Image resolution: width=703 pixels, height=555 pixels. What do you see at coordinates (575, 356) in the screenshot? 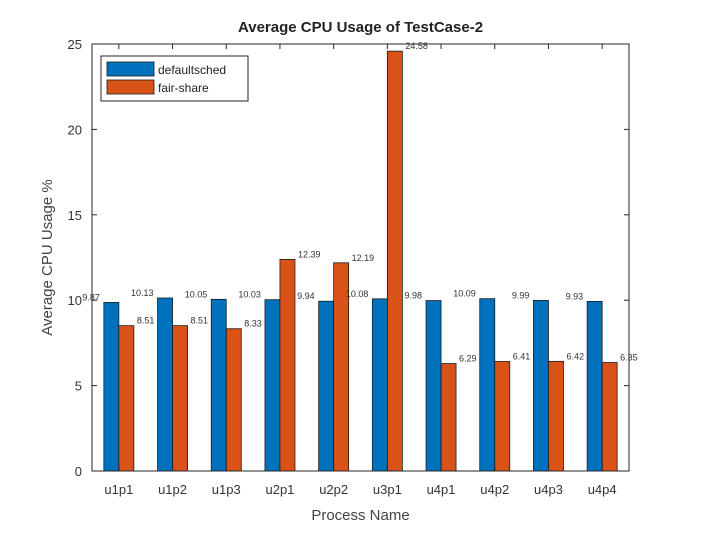
I see `data-label-fairshare-u4p3: 6.42` at bounding box center [575, 356].